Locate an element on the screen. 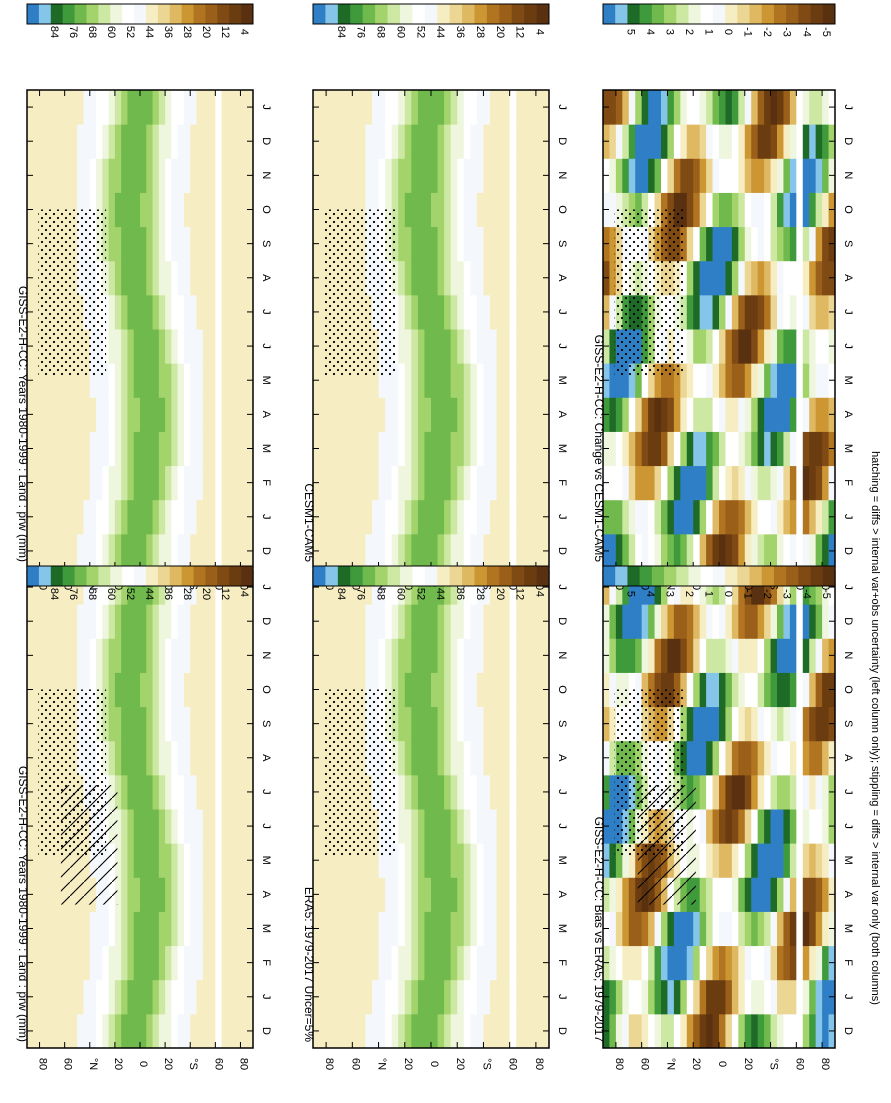  month-label: A is located at coordinates (266, 895).